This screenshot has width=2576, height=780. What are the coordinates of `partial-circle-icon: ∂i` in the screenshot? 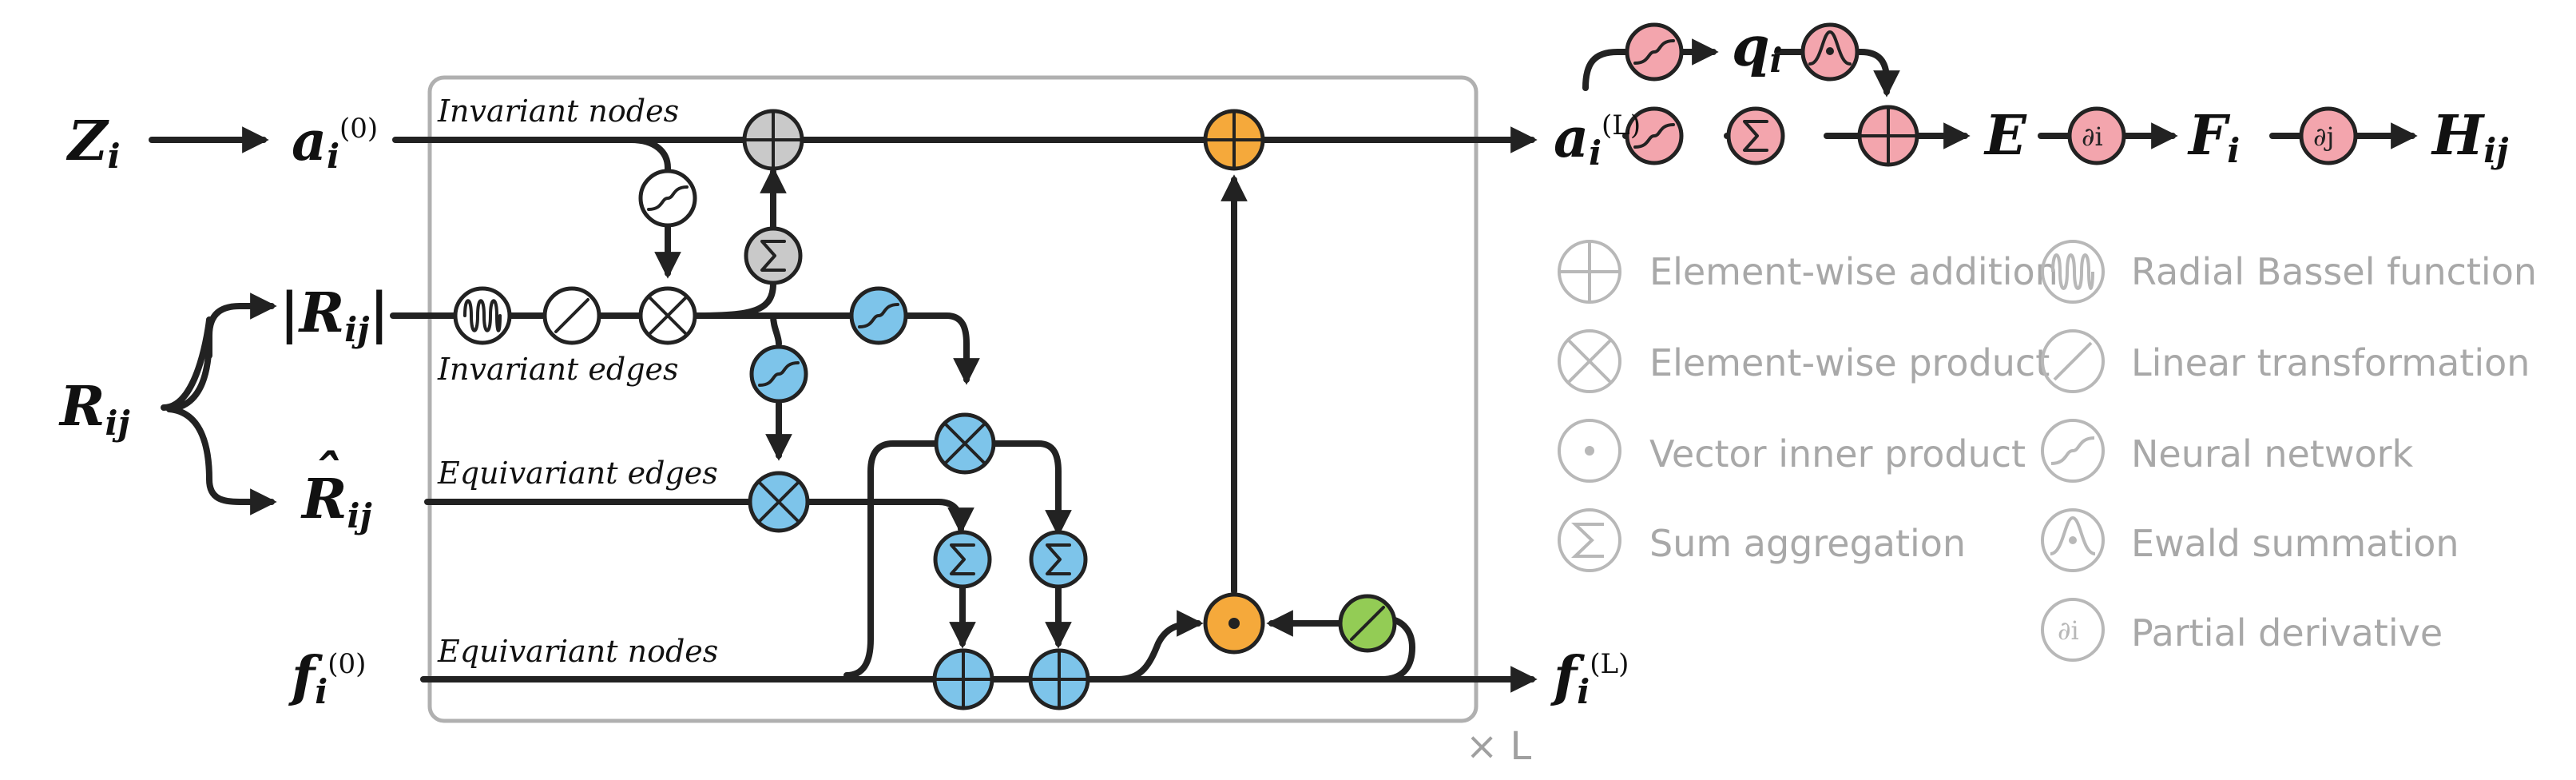 It's located at (2073, 630).